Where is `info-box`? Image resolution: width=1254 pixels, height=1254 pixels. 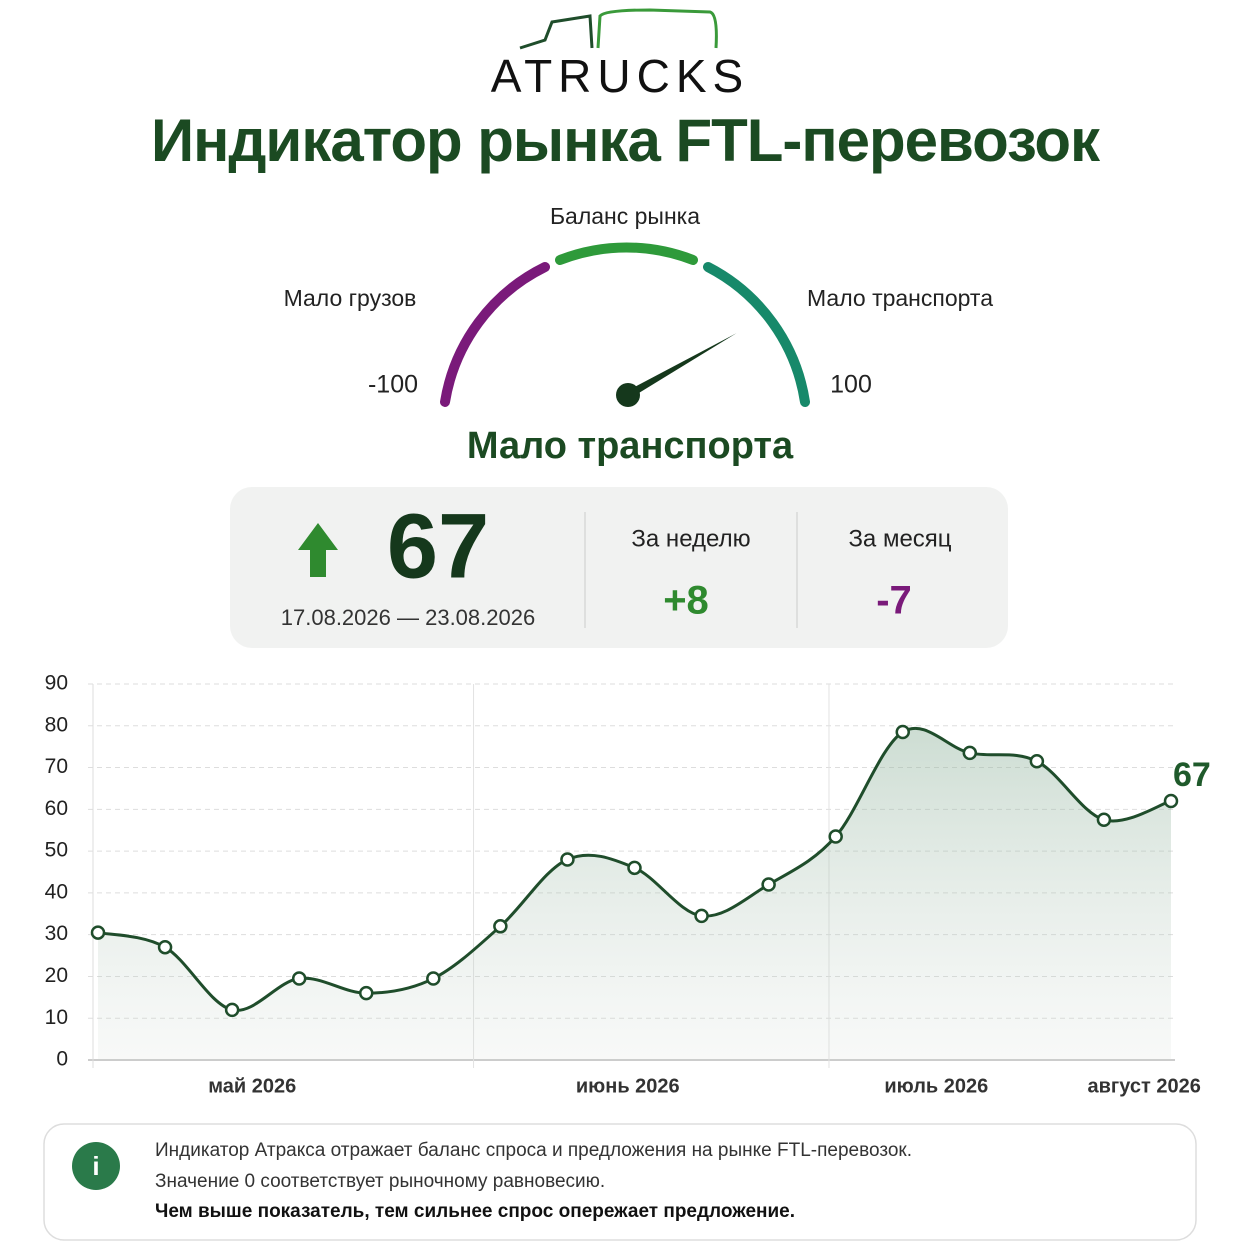 info-box is located at coordinates (620, 1182).